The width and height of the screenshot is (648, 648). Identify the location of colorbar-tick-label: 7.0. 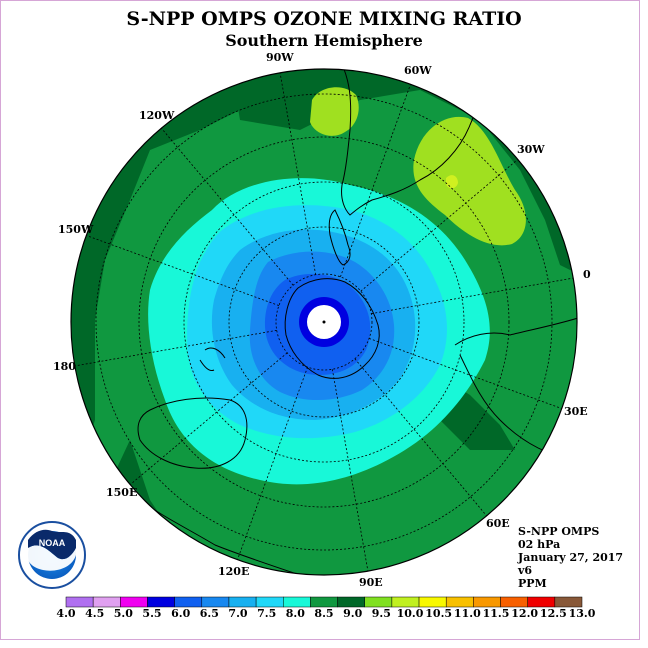
(238, 613).